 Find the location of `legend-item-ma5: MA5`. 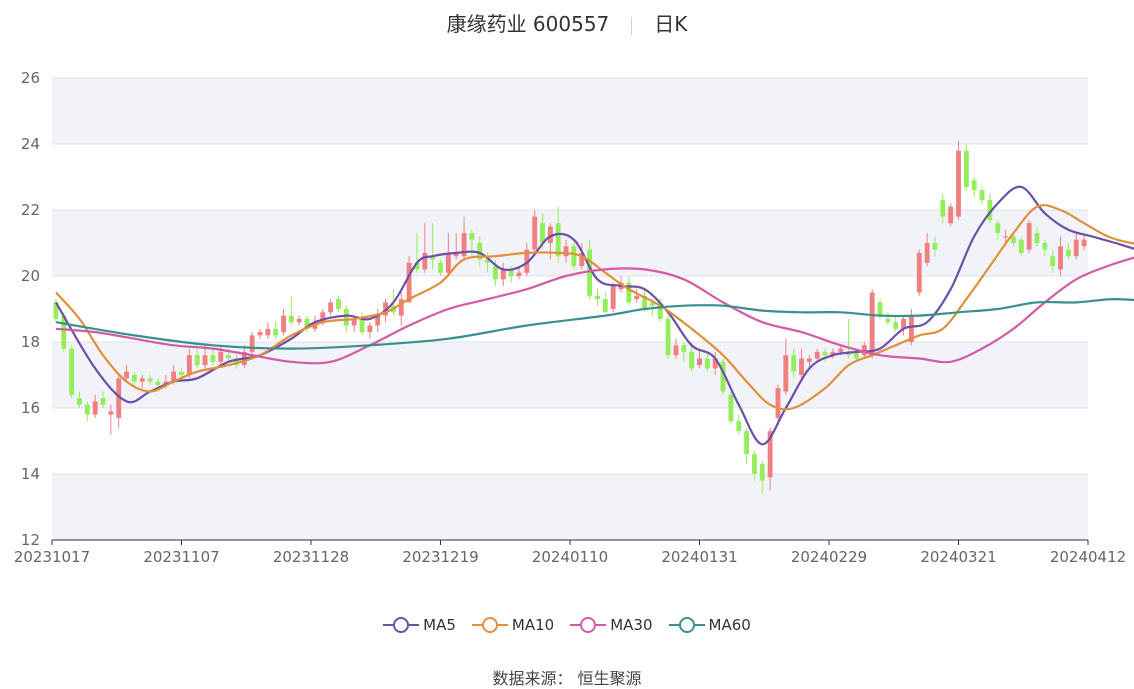

legend-item-ma5: MA5 is located at coordinates (419, 625).